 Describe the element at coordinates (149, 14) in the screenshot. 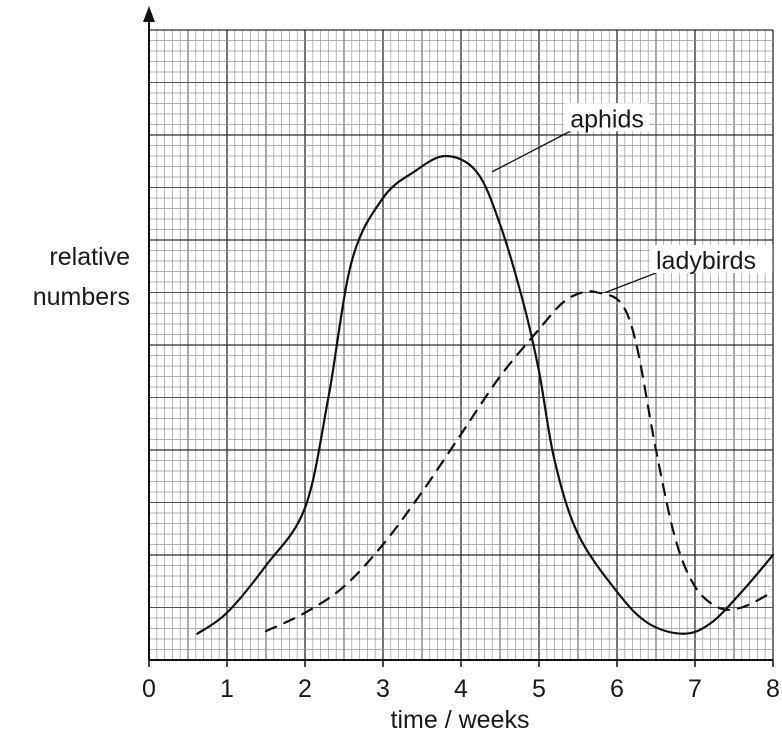

I see `y-axis-arrow` at that location.